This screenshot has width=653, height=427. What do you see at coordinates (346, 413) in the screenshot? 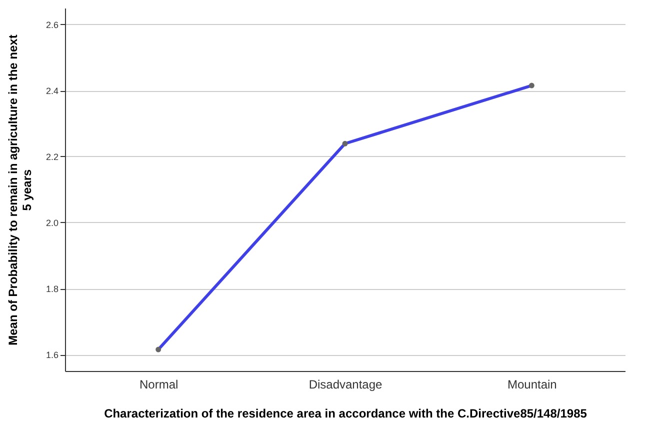
I see `x-axis-title: Characterization of the residence area in accordance with the C.Directive85/148/1985` at bounding box center [346, 413].